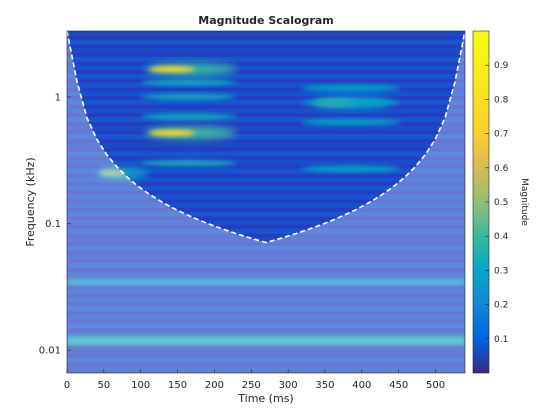 The image size is (560, 420). I want to click on low-frequency-band, so click(266, 341).